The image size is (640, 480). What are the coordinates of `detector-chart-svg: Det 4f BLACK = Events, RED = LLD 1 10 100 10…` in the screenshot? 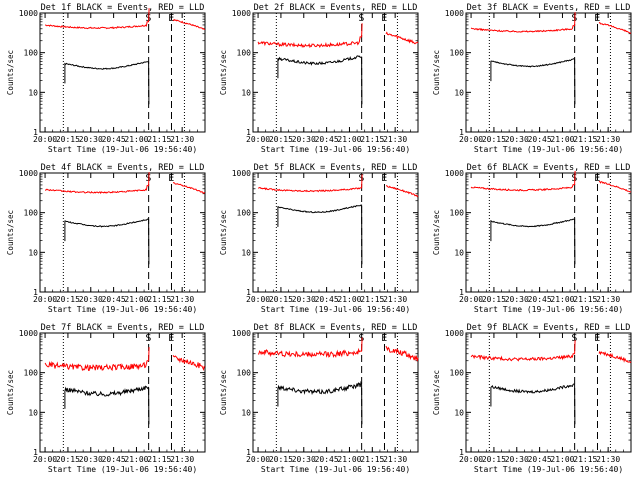 It's located at (106, 238).